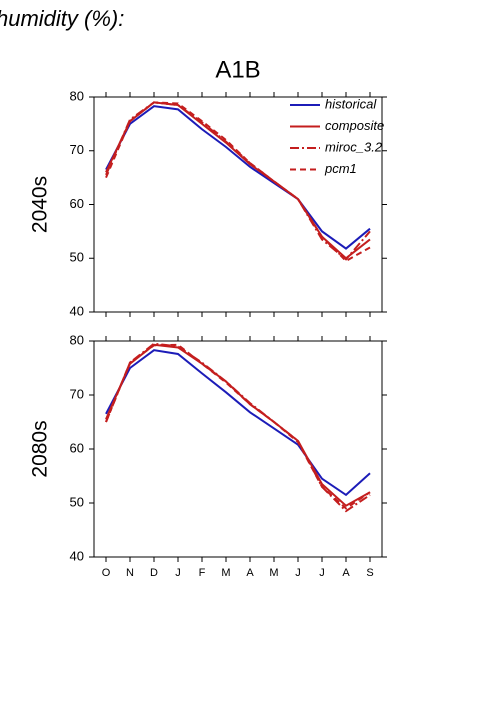  What do you see at coordinates (354, 125) in the screenshot?
I see `legend-label: composite` at bounding box center [354, 125].